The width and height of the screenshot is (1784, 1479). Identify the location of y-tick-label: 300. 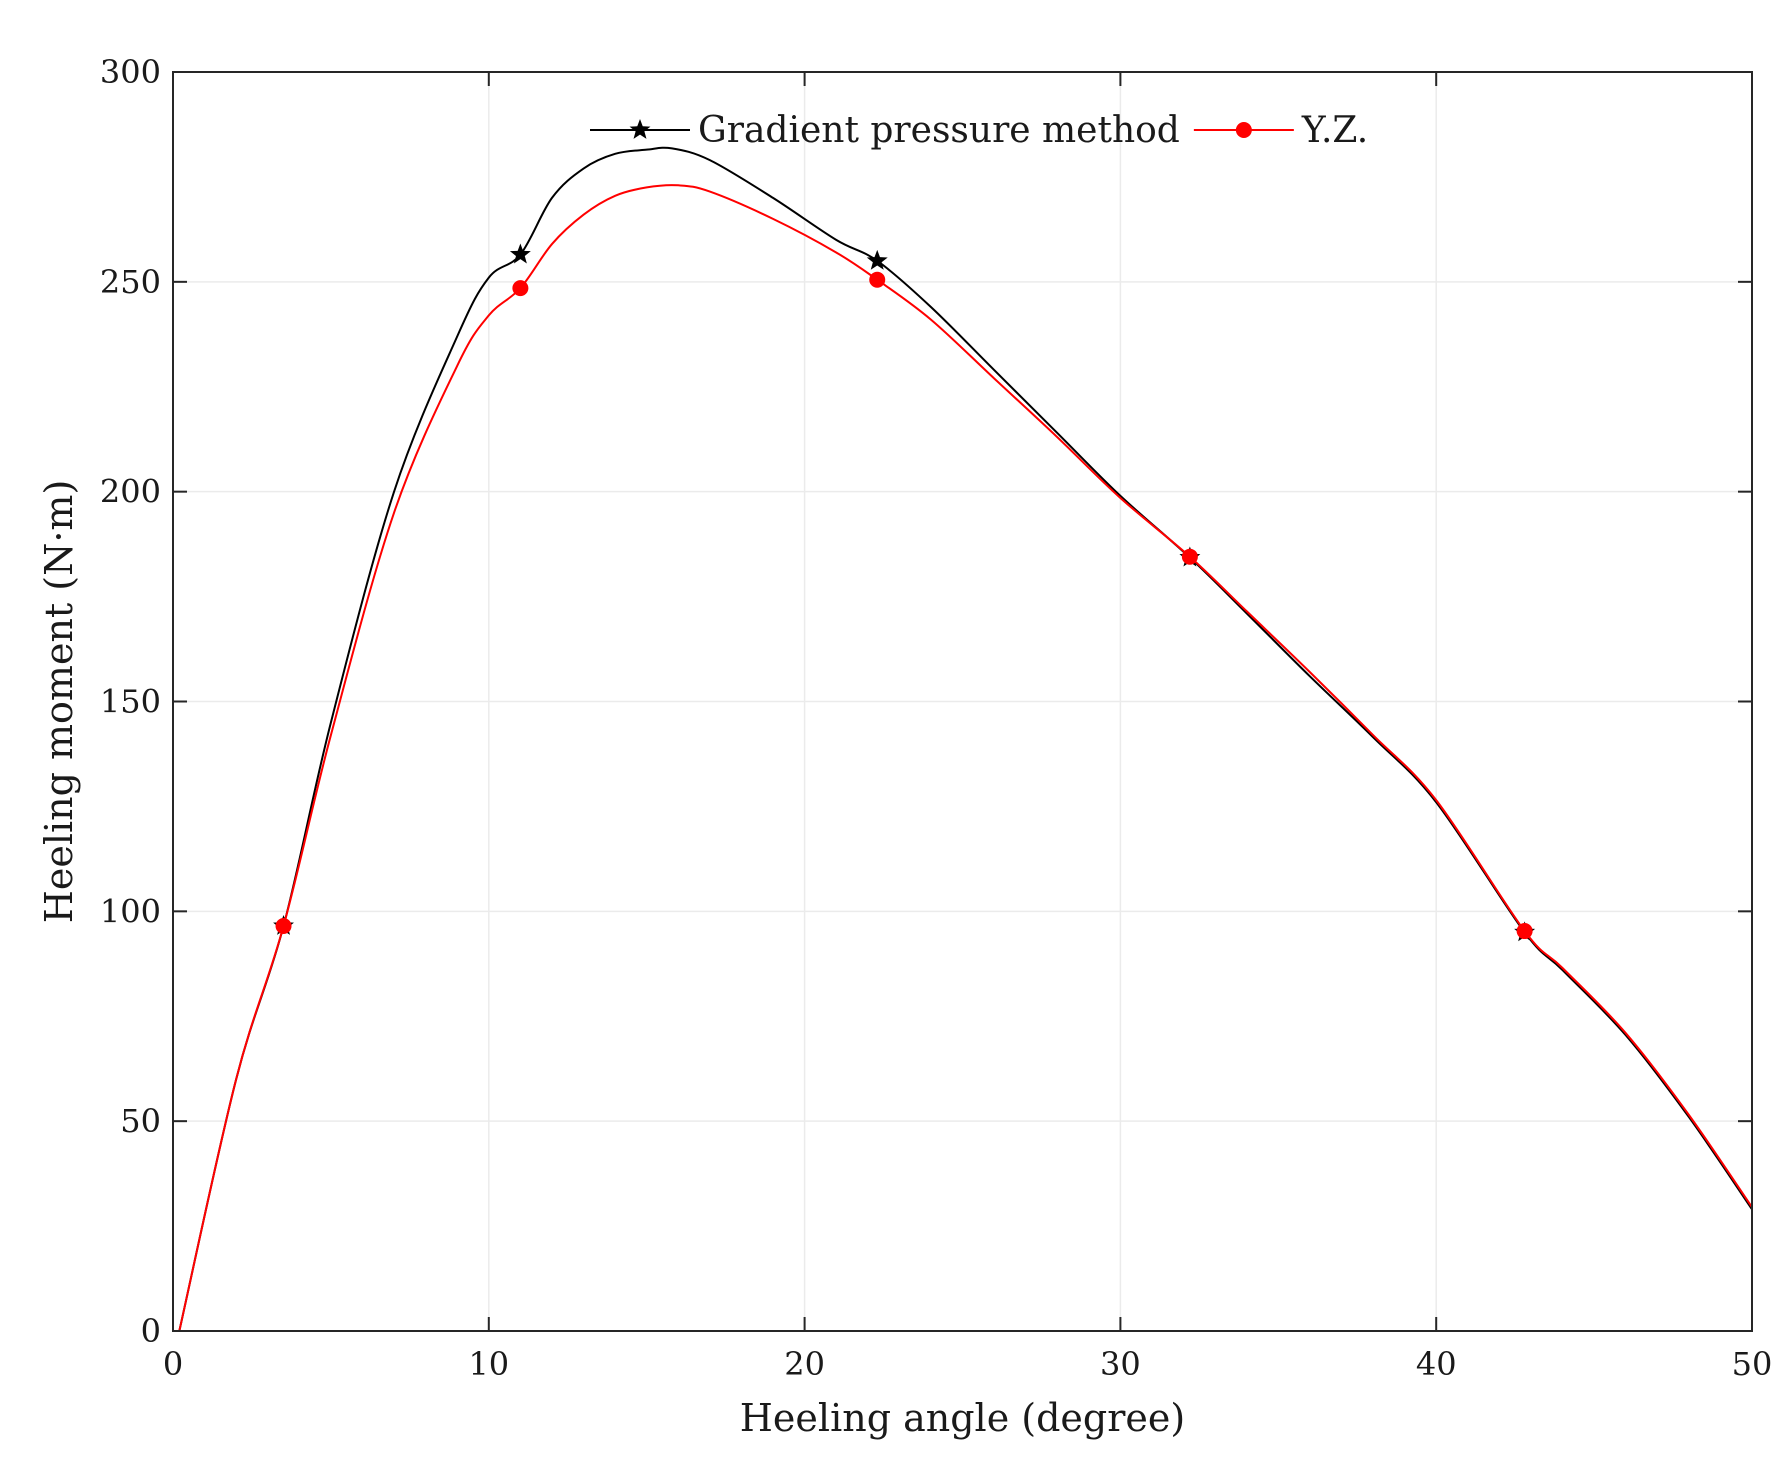
(130, 72).